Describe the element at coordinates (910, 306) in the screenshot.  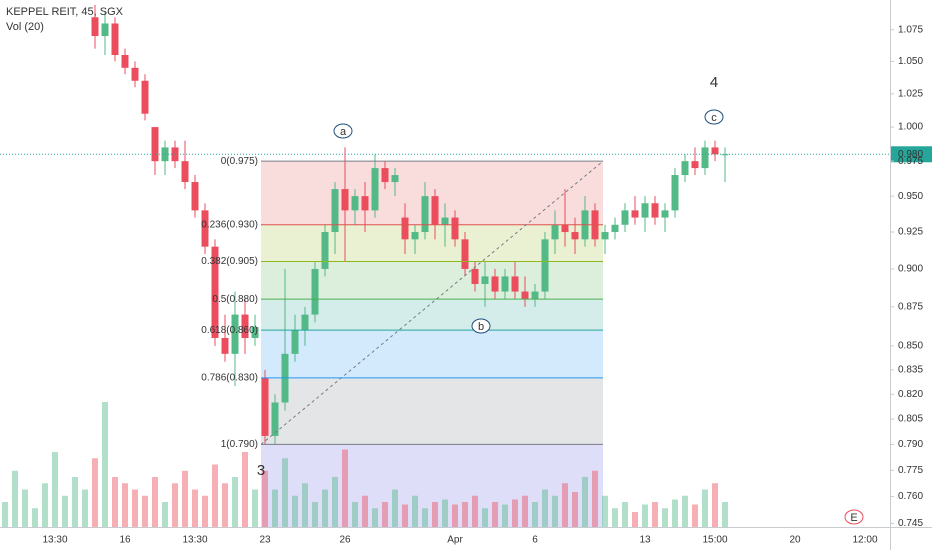
I see `y-tick-label: 0.875` at that location.